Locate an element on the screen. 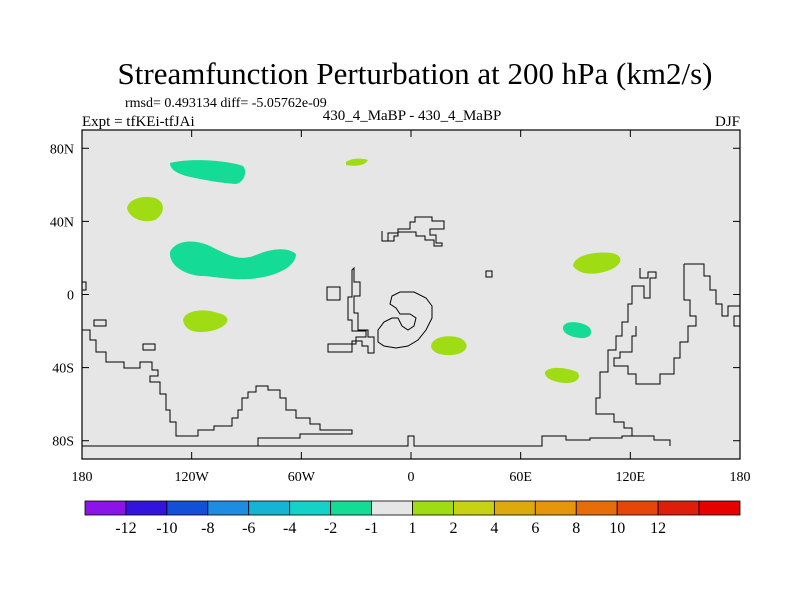 This screenshot has height=600, width=800. colorbar-label: -4 is located at coordinates (289, 528).